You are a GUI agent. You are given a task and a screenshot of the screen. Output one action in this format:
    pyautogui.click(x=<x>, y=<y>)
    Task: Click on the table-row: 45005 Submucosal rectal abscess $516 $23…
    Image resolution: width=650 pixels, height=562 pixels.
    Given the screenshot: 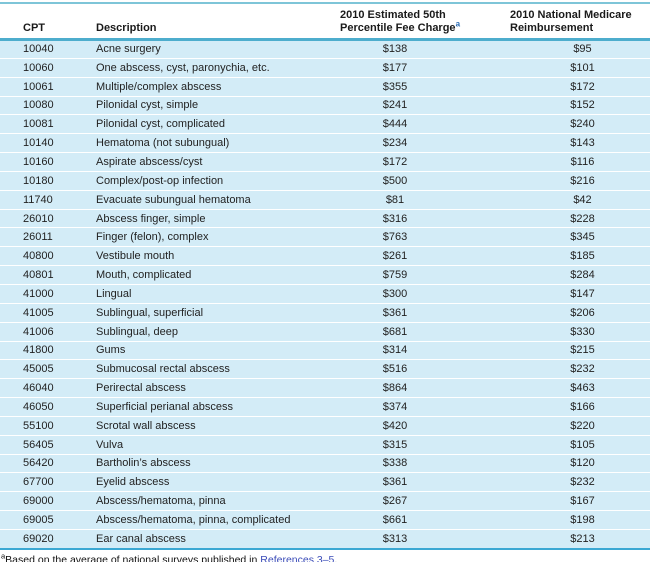 What is the action you would take?
    pyautogui.click(x=325, y=369)
    